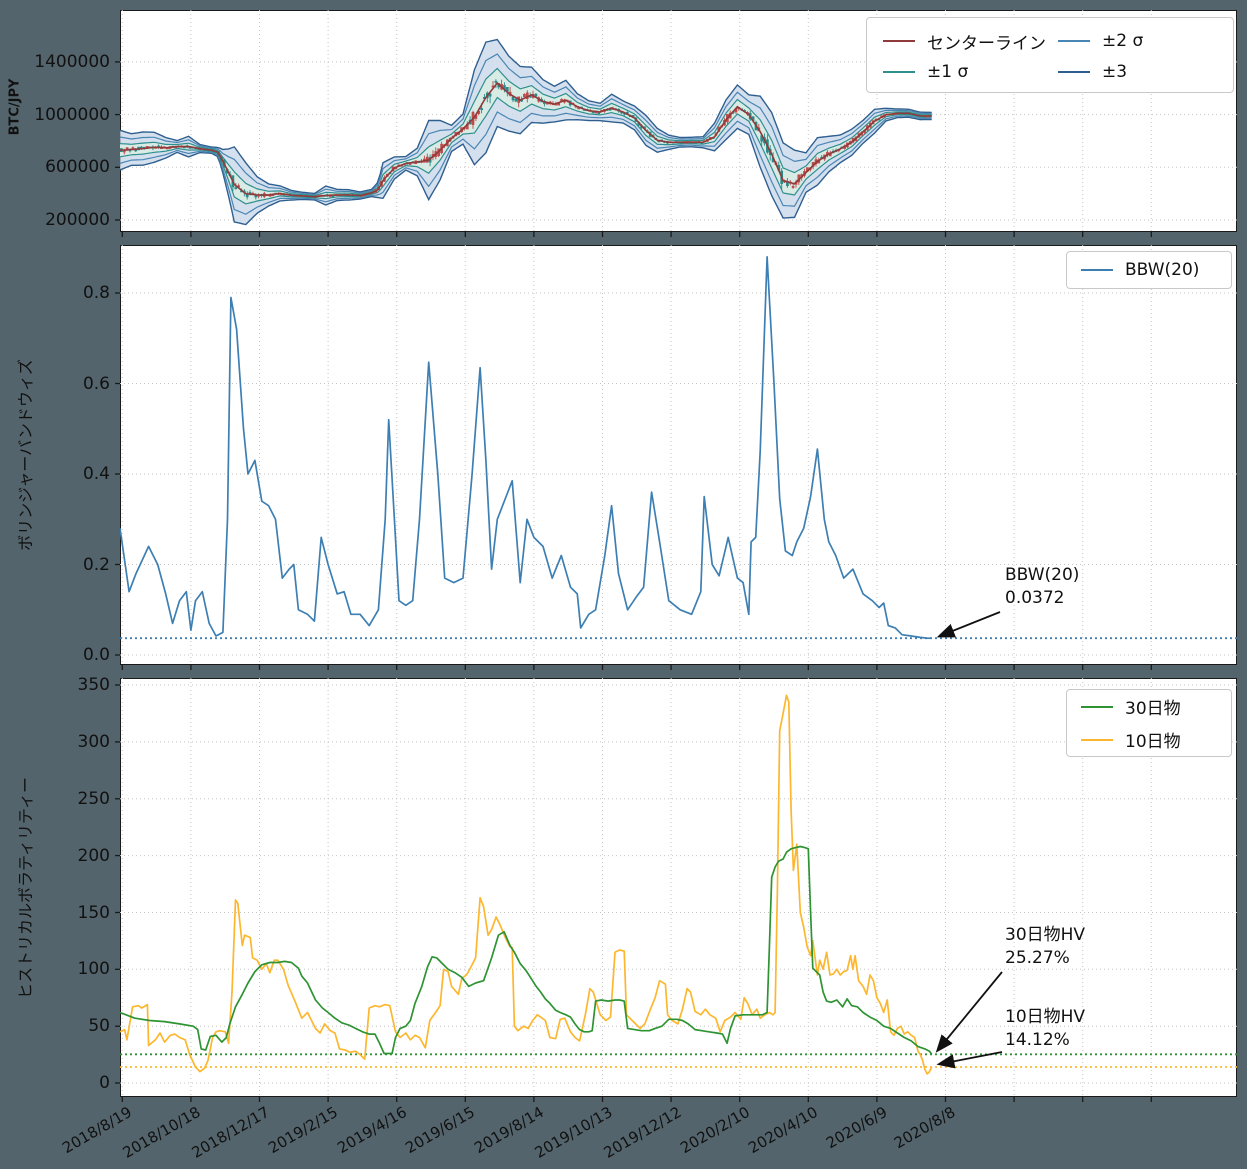 This screenshot has height=1169, width=1247. Describe the element at coordinates (899, 71) in the screenshot. I see `one-sigma-swatch` at that location.